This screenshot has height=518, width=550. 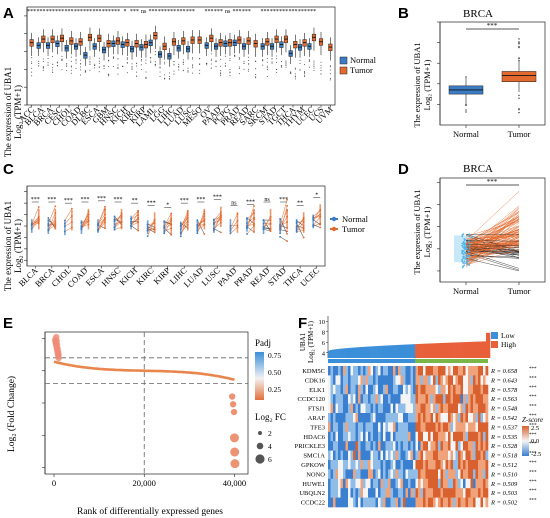 I want to click on panel-f-gene-label: ELK1, so click(x=317, y=390).